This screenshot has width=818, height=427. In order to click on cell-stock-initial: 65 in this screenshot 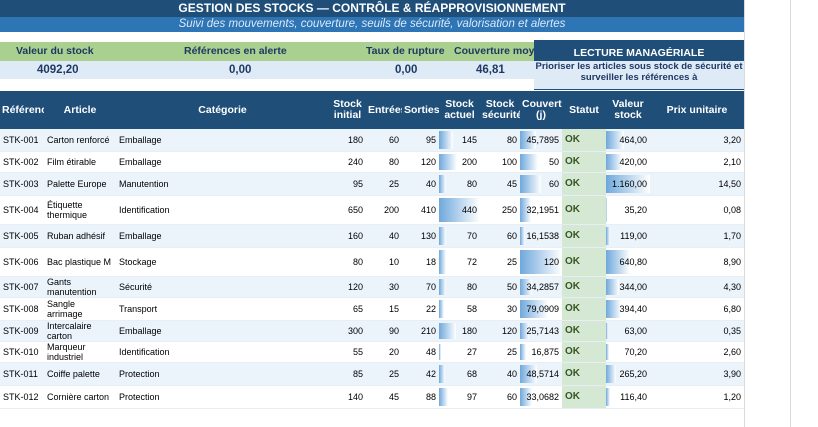, I will do `click(347, 309)`.